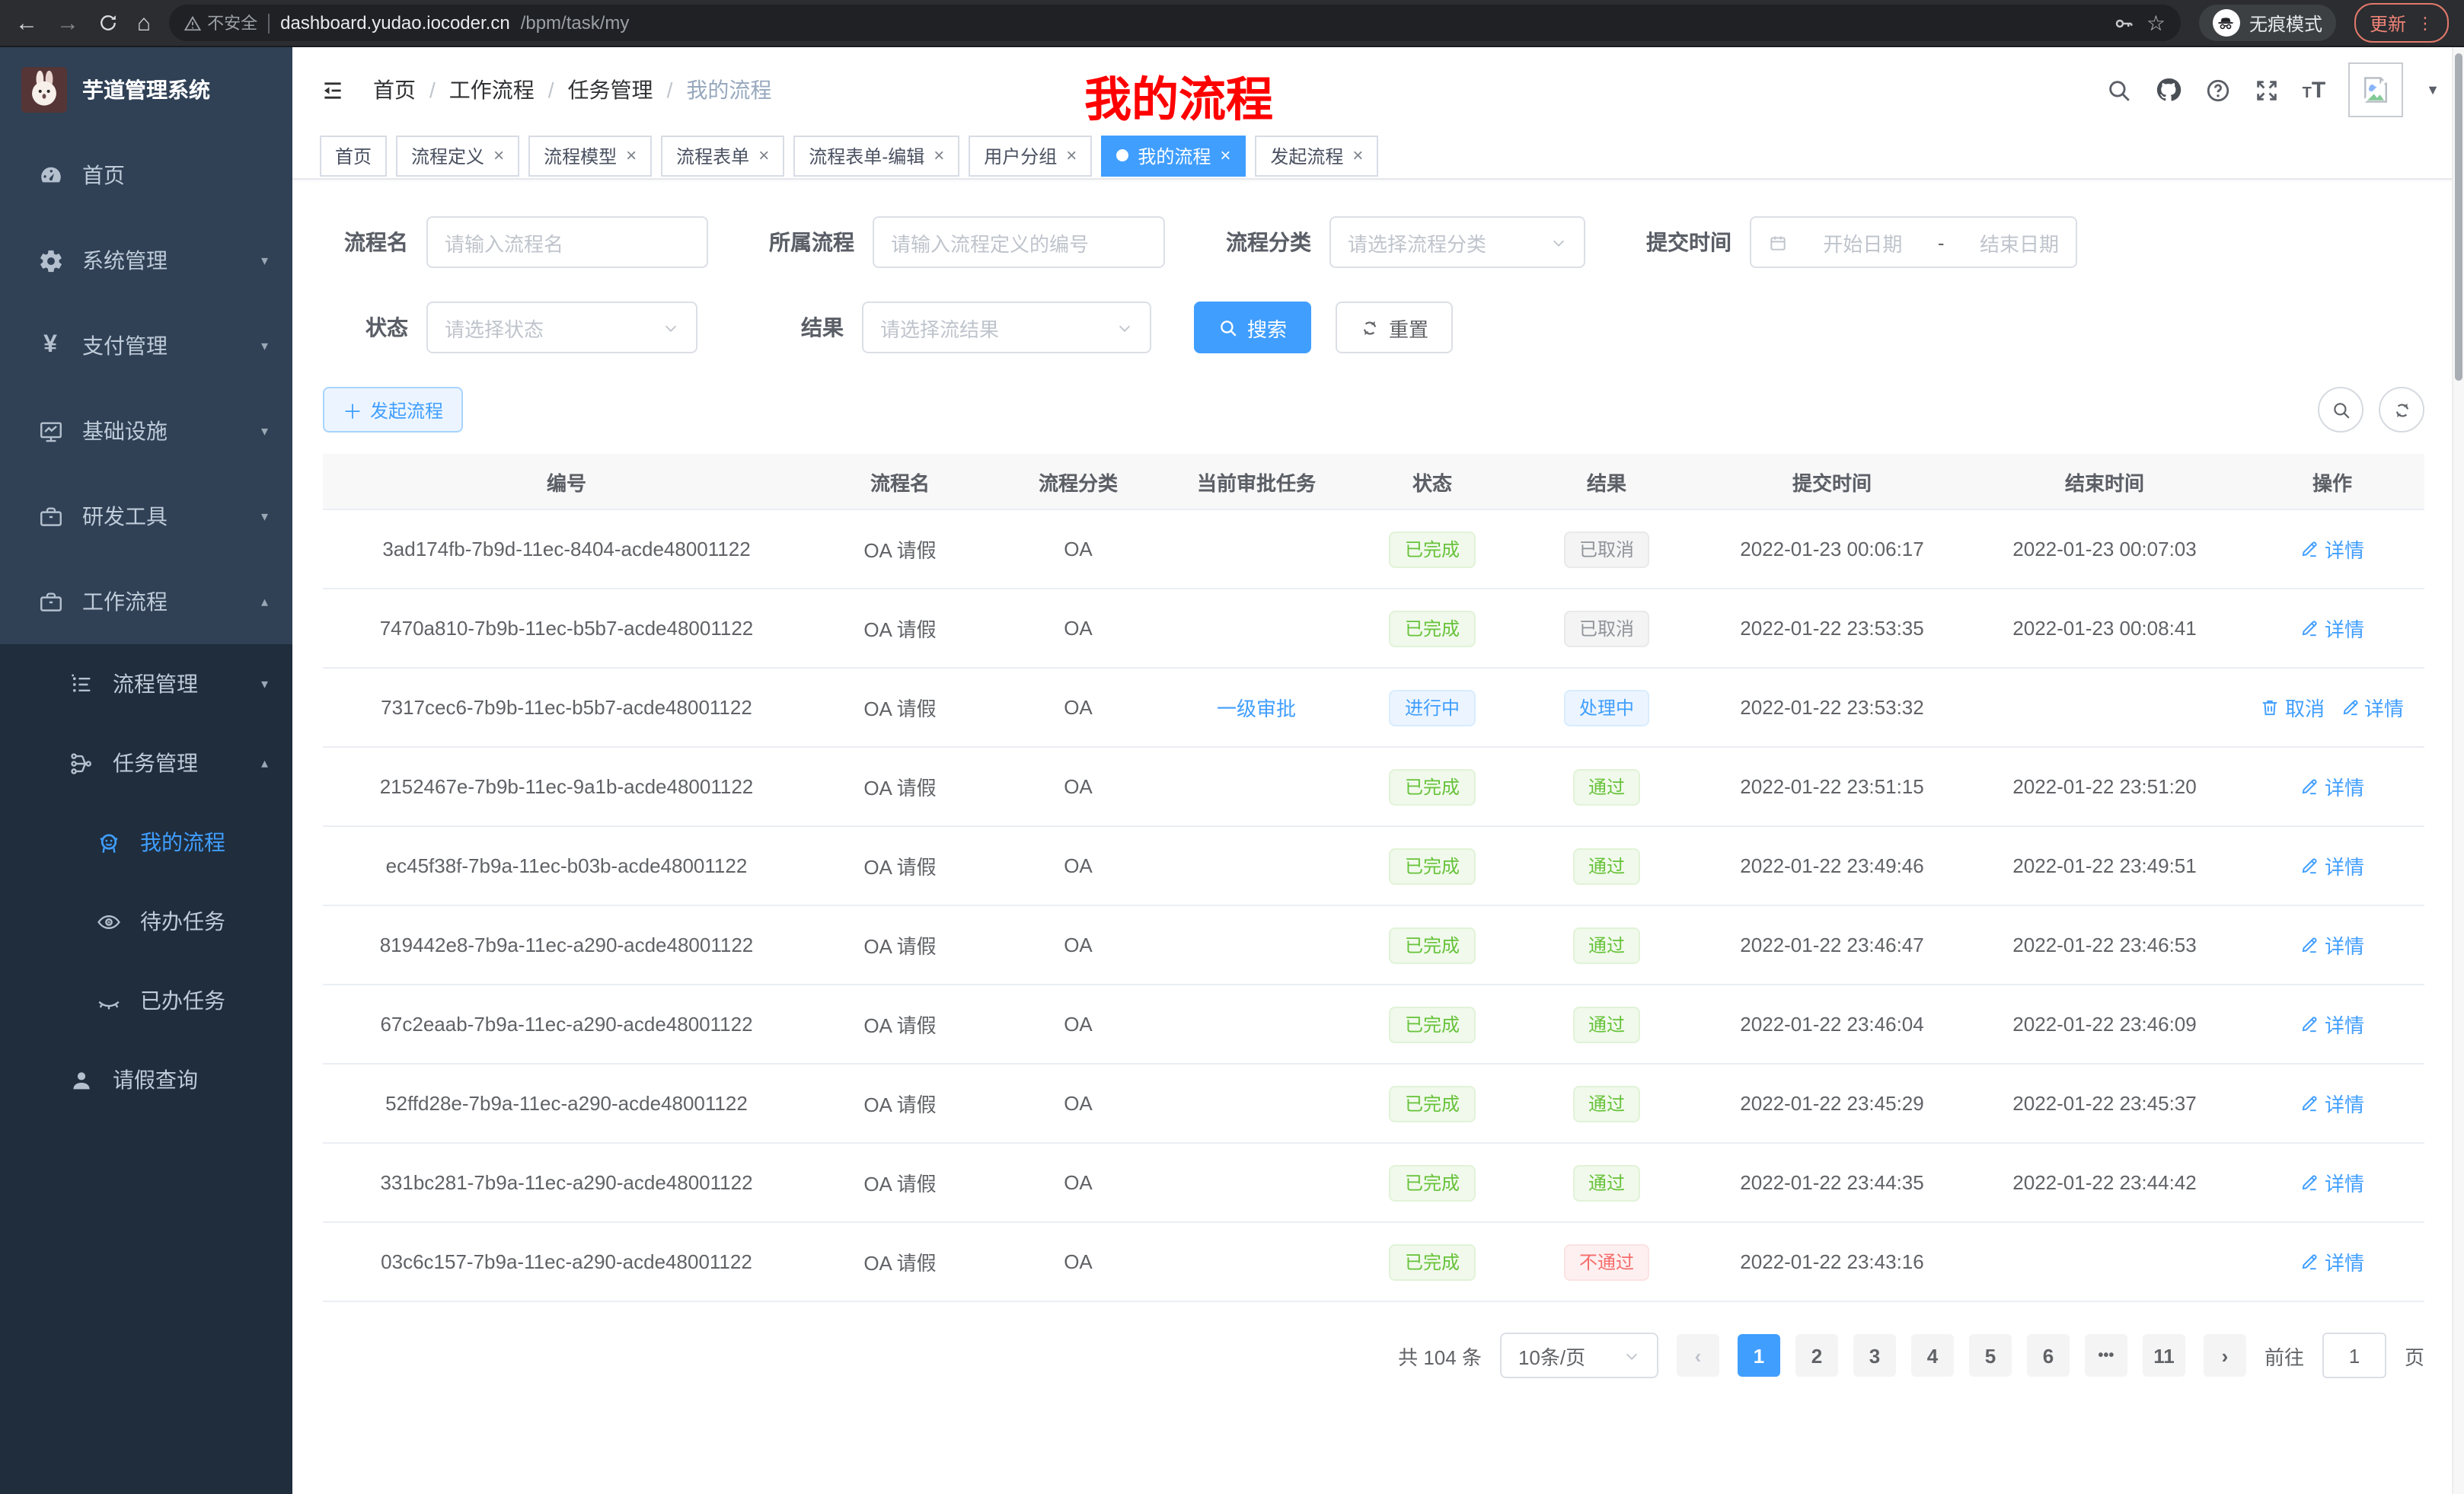 This screenshot has width=2464, height=1494. Describe the element at coordinates (1457, 242) in the screenshot. I see `process-category-select: 请选择流程分类` at that location.